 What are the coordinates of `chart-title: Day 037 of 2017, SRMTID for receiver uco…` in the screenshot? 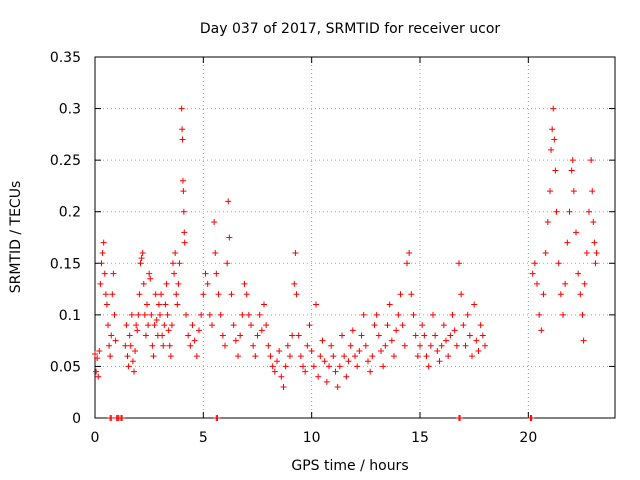 It's located at (350, 29).